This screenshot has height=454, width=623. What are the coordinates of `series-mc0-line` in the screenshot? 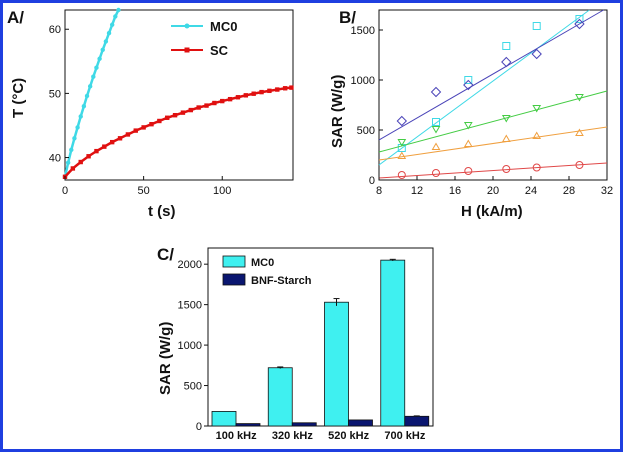 It's located at (91, 93).